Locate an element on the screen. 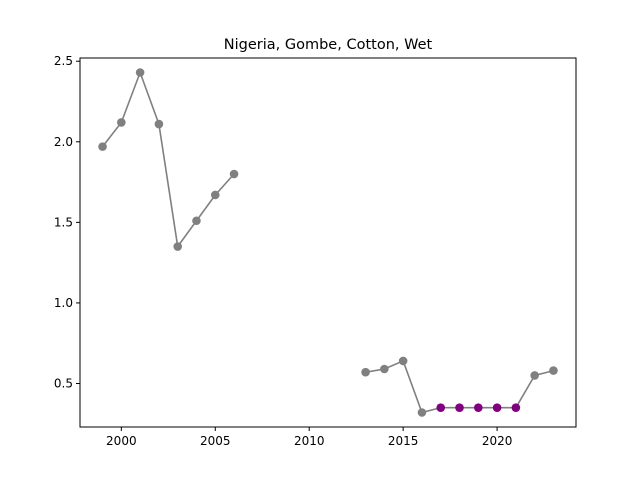 The width and height of the screenshot is (640, 480). y-tick-label: 2.0 is located at coordinates (63, 142).